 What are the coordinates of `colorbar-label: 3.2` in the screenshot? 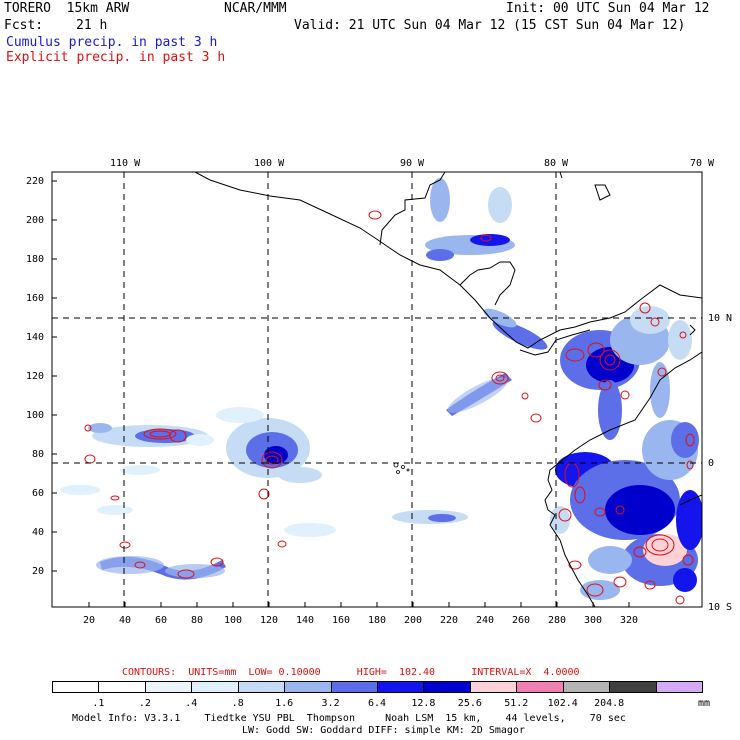 It's located at (330, 703).